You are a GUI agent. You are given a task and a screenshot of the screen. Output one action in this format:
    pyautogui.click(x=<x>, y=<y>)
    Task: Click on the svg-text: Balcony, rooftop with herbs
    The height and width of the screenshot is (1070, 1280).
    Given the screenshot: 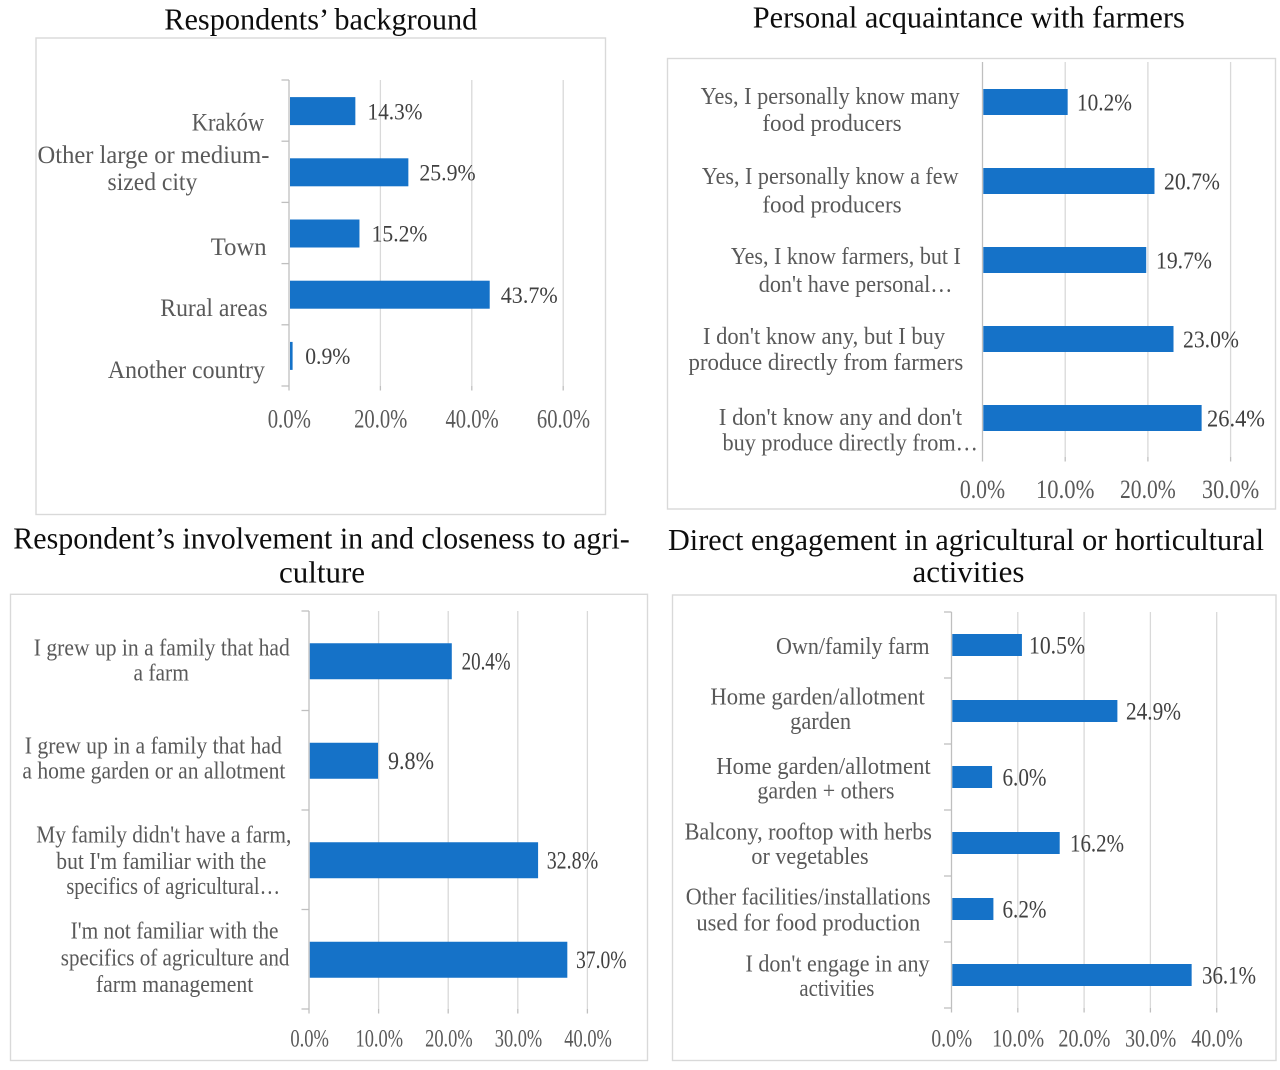 What is the action you would take?
    pyautogui.click(x=808, y=833)
    